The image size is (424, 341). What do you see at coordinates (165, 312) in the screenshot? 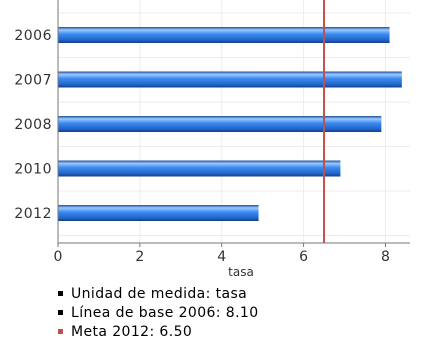
I see `legend-label: Línea de base 2006: 8.10` at bounding box center [165, 312].